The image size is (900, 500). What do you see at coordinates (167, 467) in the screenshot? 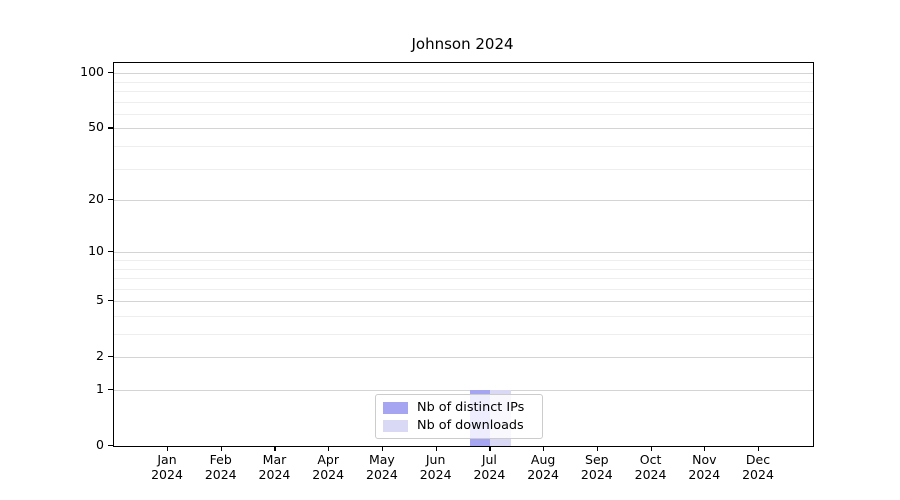
I see `x-tick-label: Jan 2024` at bounding box center [167, 467].